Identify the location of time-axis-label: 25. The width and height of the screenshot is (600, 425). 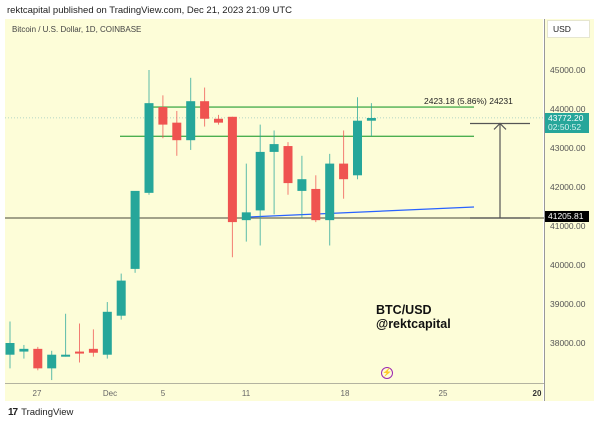
(443, 393).